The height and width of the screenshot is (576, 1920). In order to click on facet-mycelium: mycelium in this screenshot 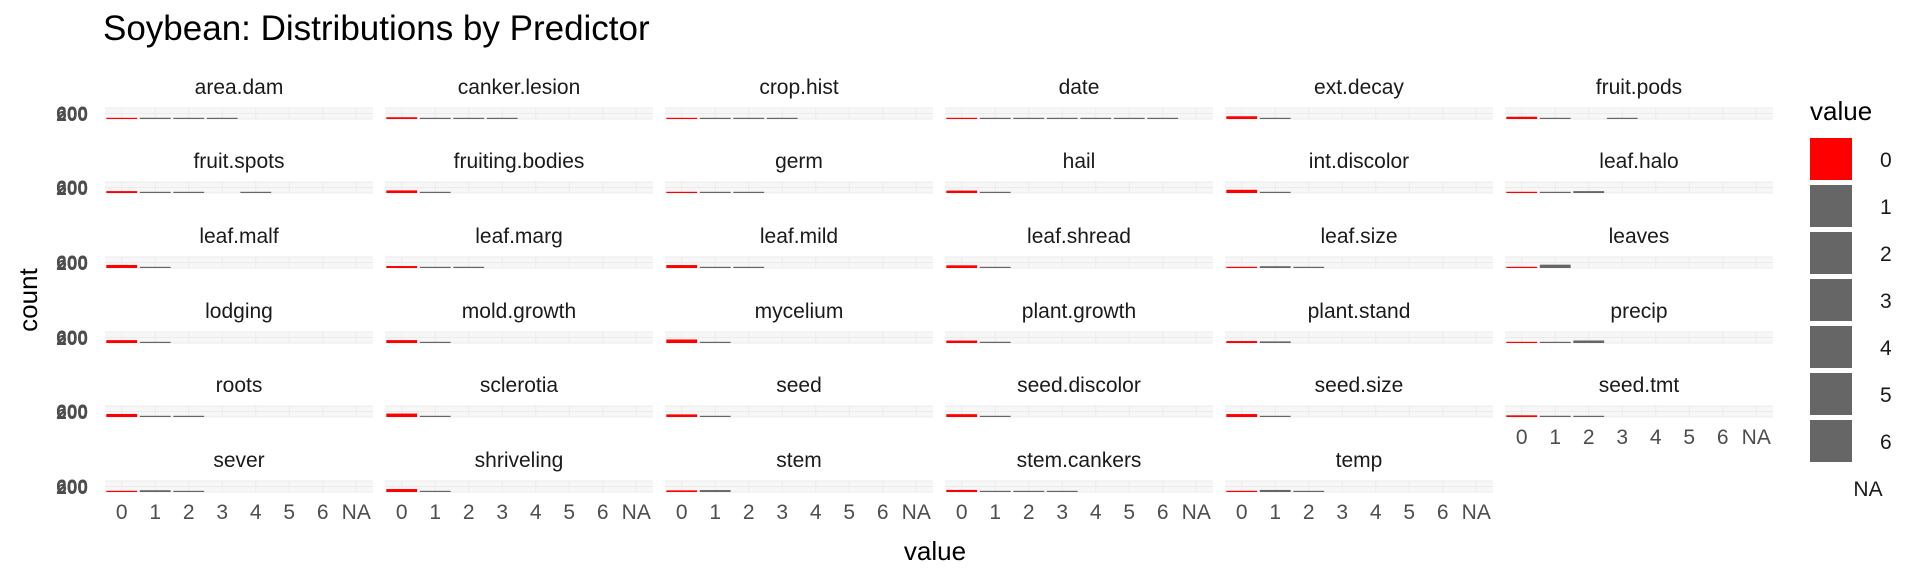, I will do `click(799, 322)`.